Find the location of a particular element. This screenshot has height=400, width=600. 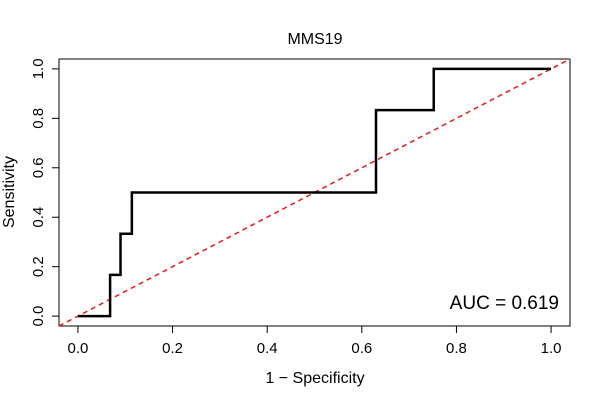

x-tick-label: 0.4 is located at coordinates (267, 348).